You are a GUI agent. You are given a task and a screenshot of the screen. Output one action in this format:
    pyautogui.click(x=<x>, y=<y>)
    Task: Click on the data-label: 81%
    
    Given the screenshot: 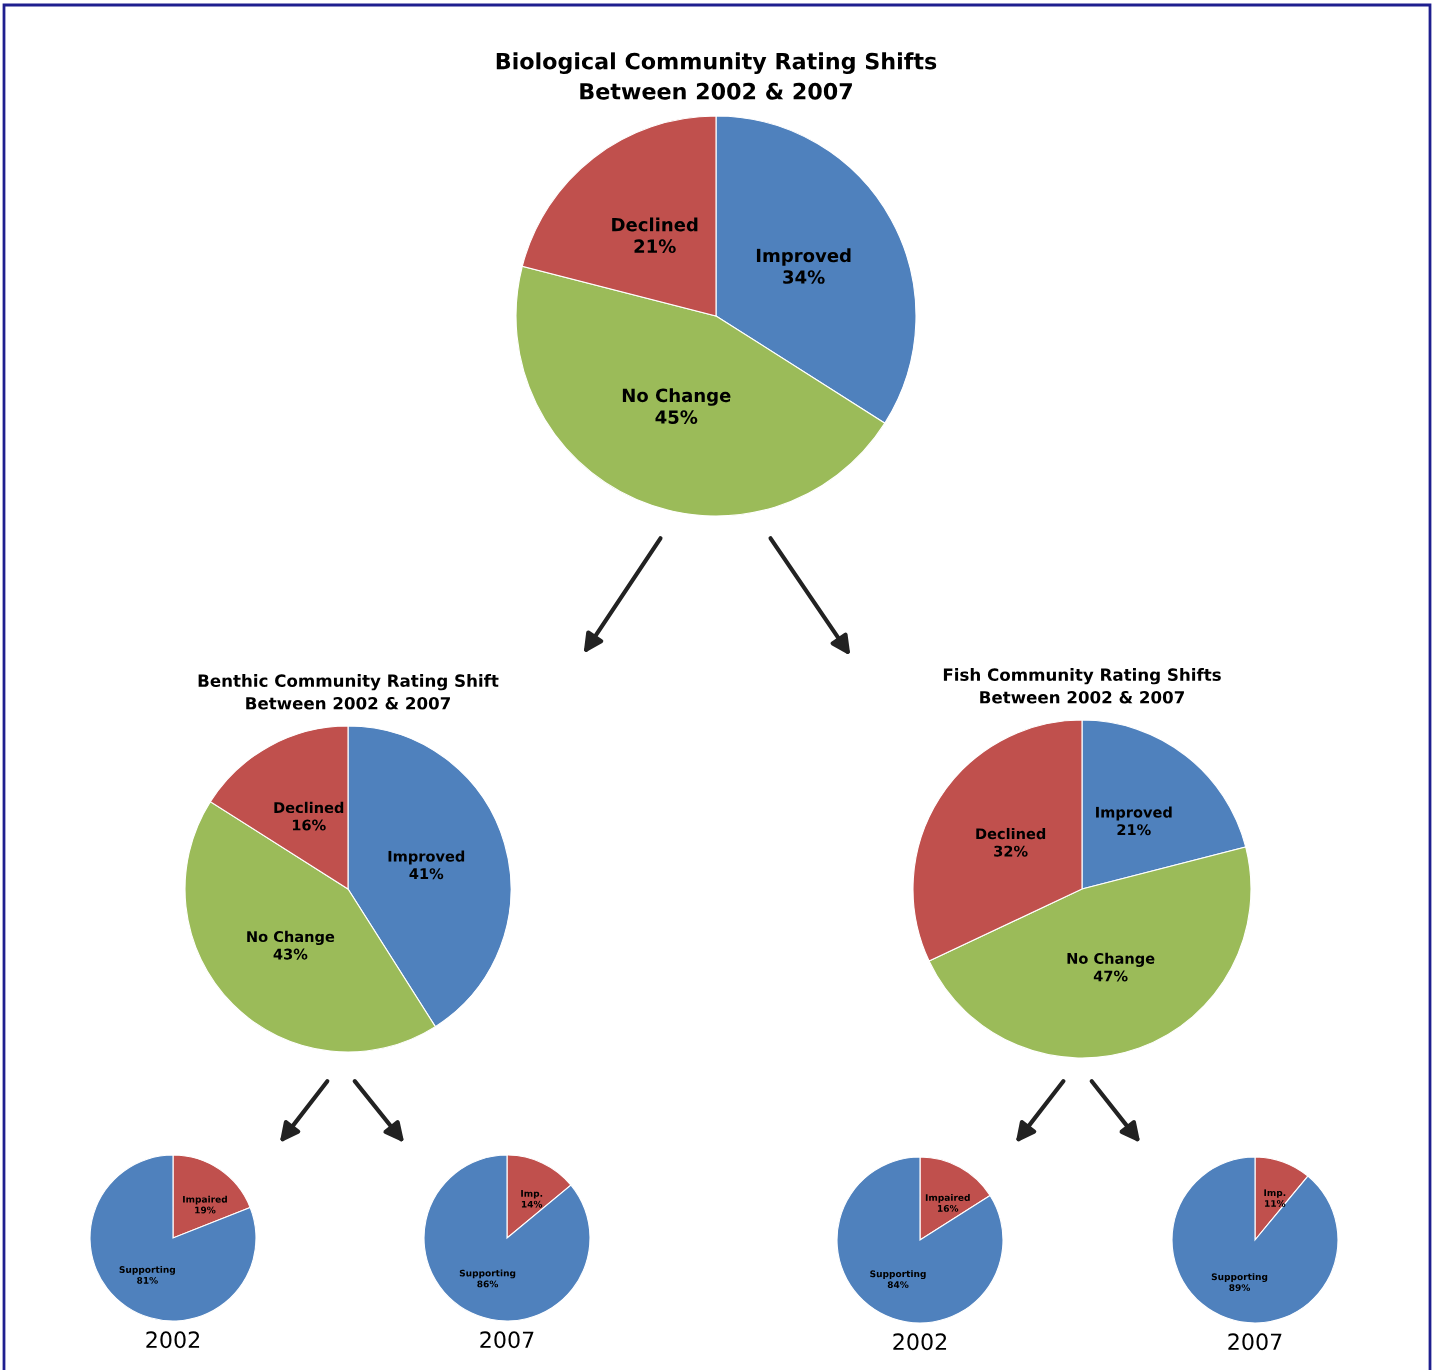 What is the action you would take?
    pyautogui.click(x=147, y=1280)
    